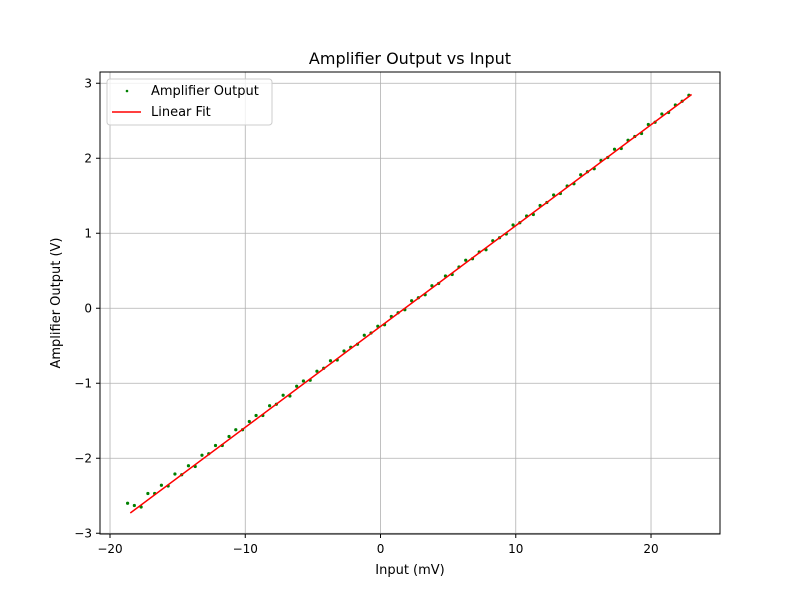  Describe the element at coordinates (88, 233) in the screenshot. I see `y-tick-label: 1` at that location.